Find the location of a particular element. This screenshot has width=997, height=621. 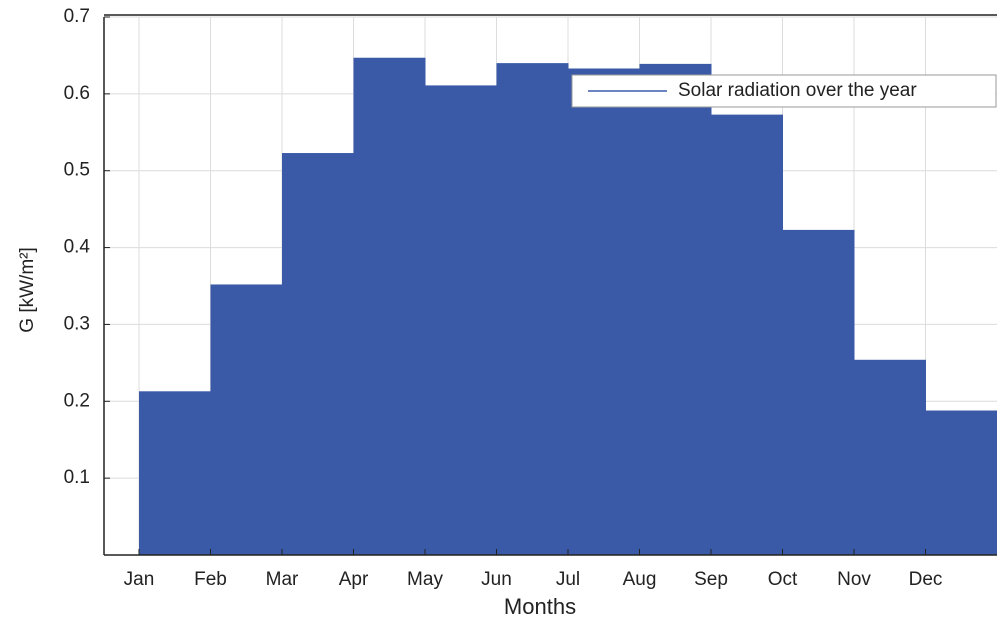

y-tick-label: 0.7 is located at coordinates (77, 16).